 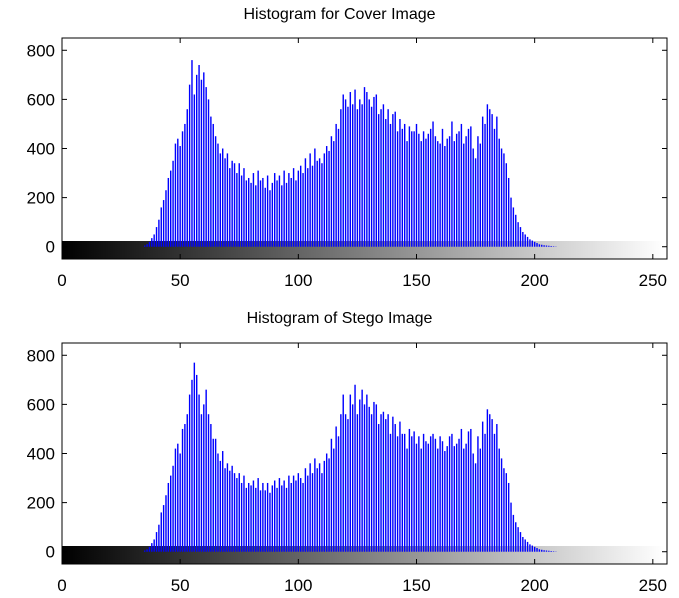 I want to click on stego-x-tick-label: 0, so click(x=61, y=585).